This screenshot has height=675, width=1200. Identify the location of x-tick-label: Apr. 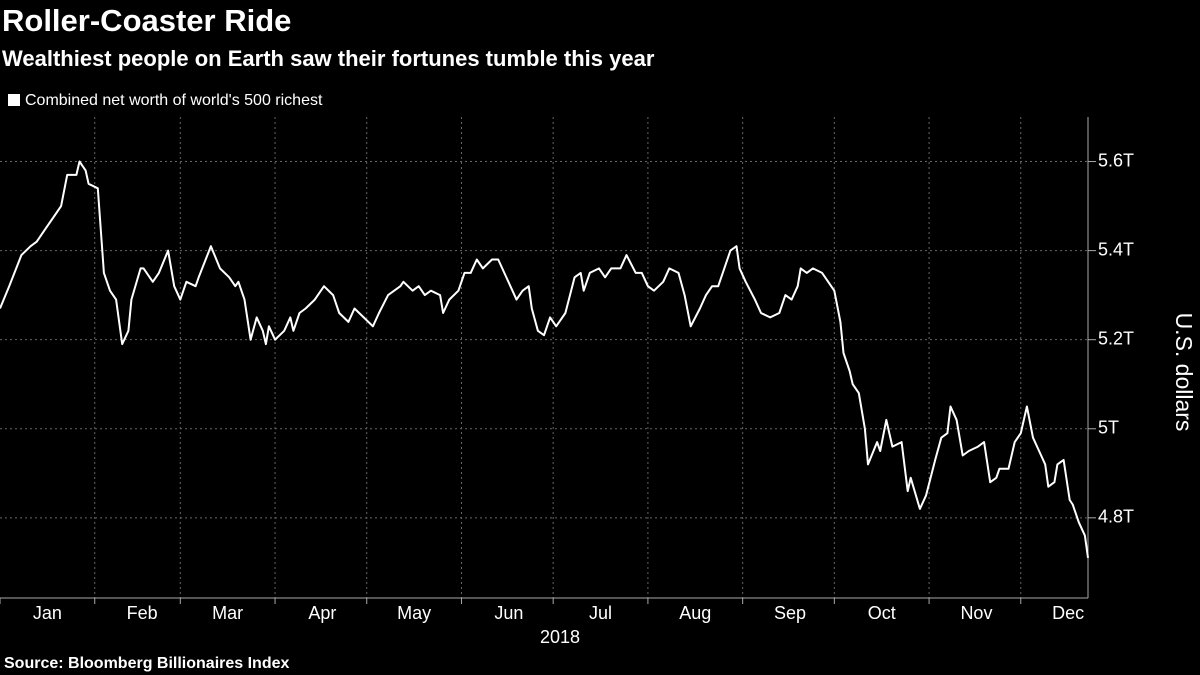
(322, 613).